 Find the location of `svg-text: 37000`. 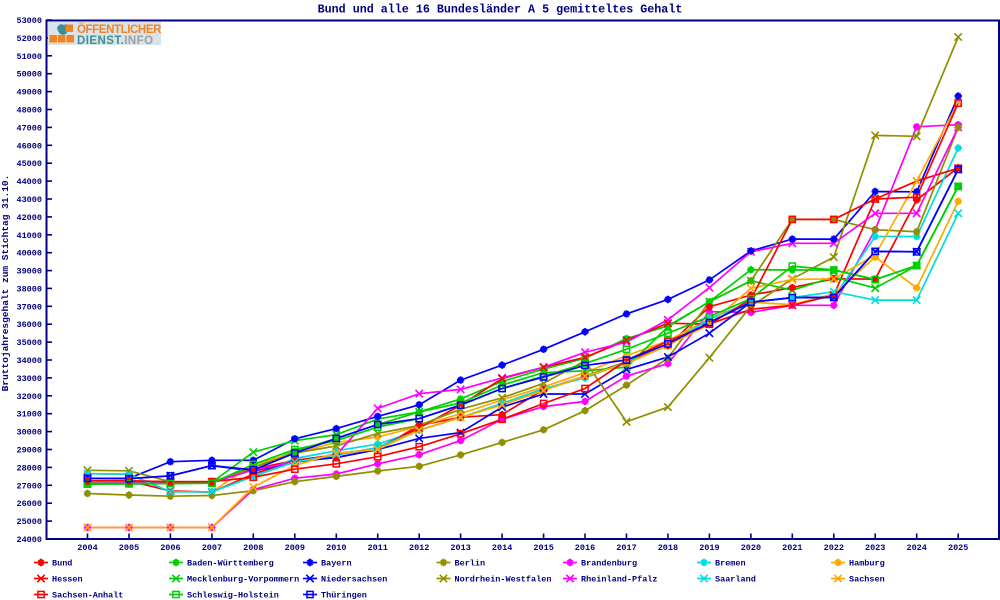

svg-text: 37000 is located at coordinates (29, 307).